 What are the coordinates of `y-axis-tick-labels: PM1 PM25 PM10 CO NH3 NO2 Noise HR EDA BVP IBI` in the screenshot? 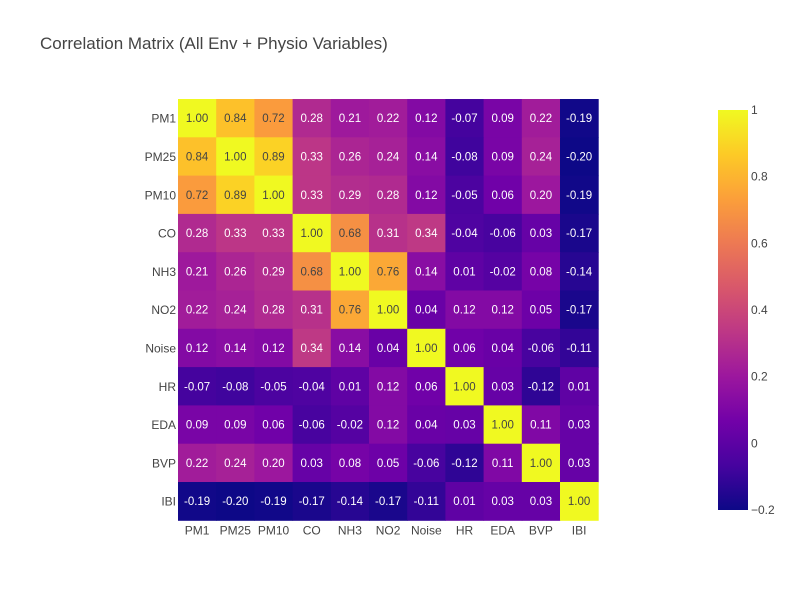 It's located at (161, 310).